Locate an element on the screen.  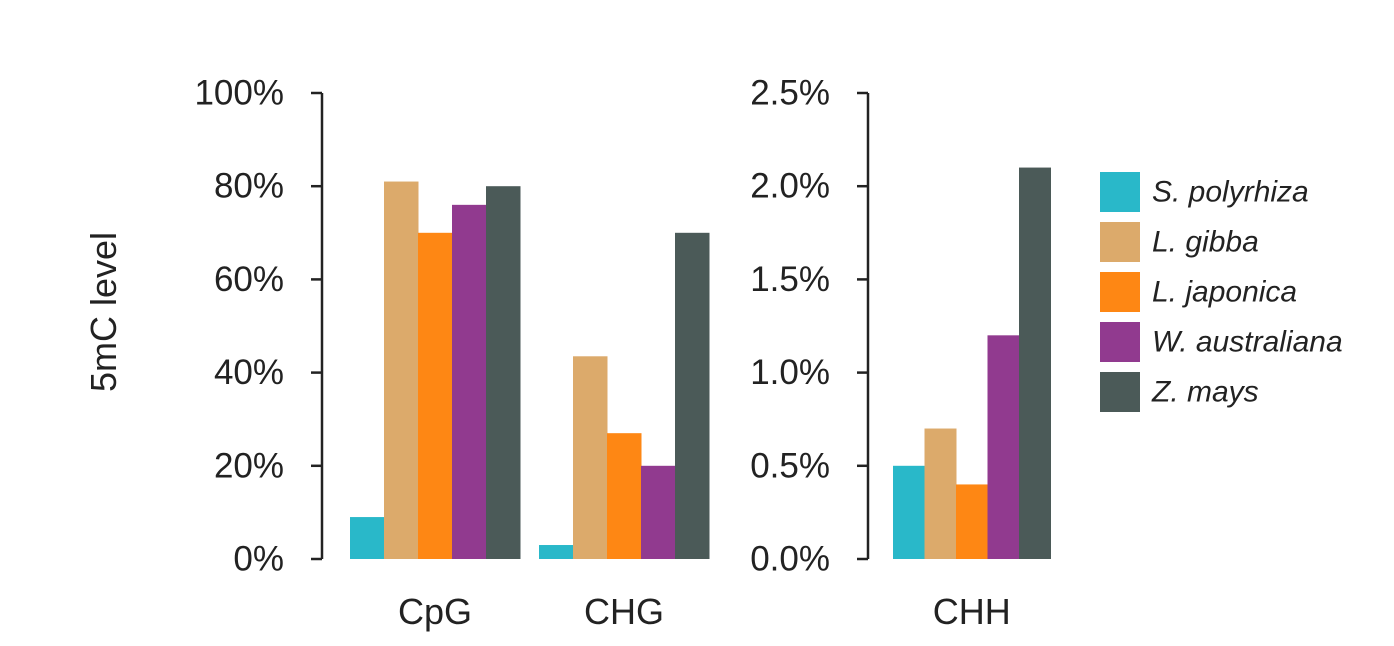
legend-swatch-w-australiana is located at coordinates (1120, 342).